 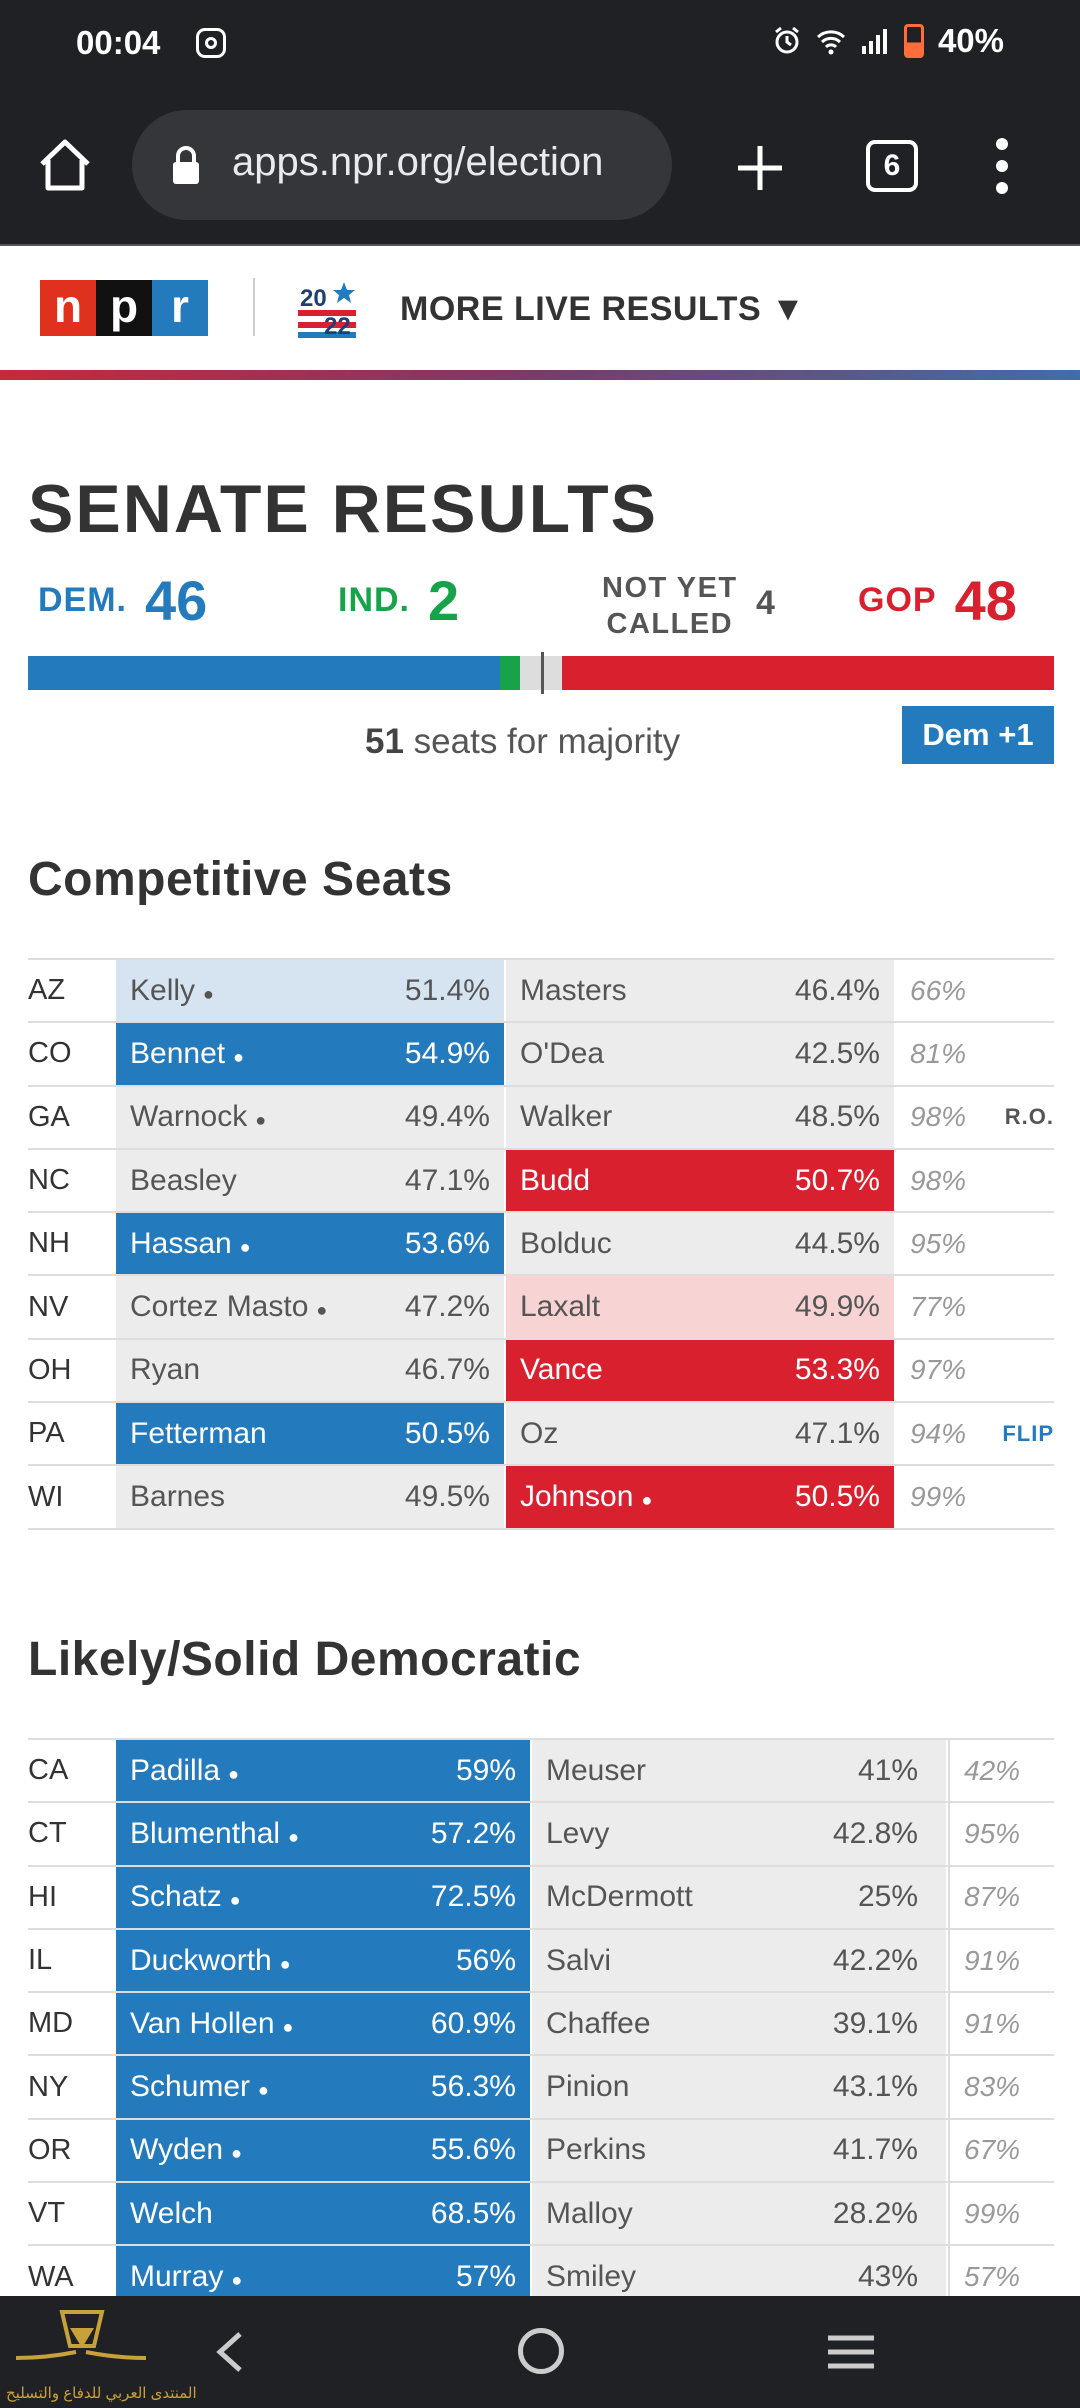 What do you see at coordinates (118, 42) in the screenshot?
I see `status-time: 00:04` at bounding box center [118, 42].